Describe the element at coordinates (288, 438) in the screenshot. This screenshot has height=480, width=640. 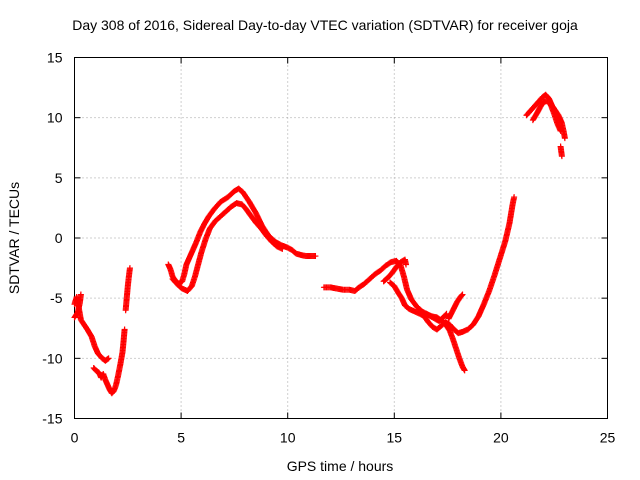
I see `x-tick-label: 10` at that location.